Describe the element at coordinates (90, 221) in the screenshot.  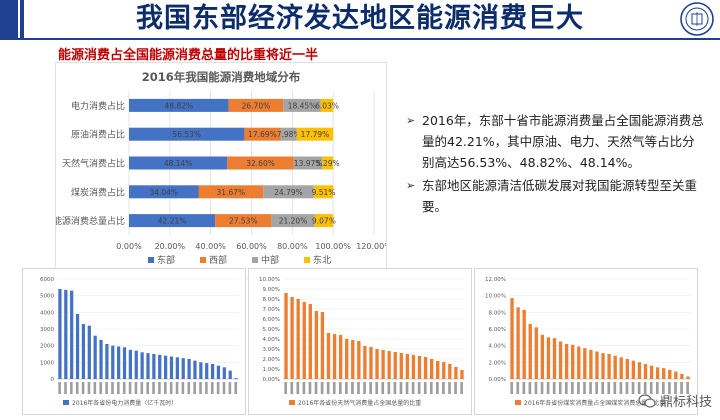
I see `category-label: 能源消费总量占比` at that location.